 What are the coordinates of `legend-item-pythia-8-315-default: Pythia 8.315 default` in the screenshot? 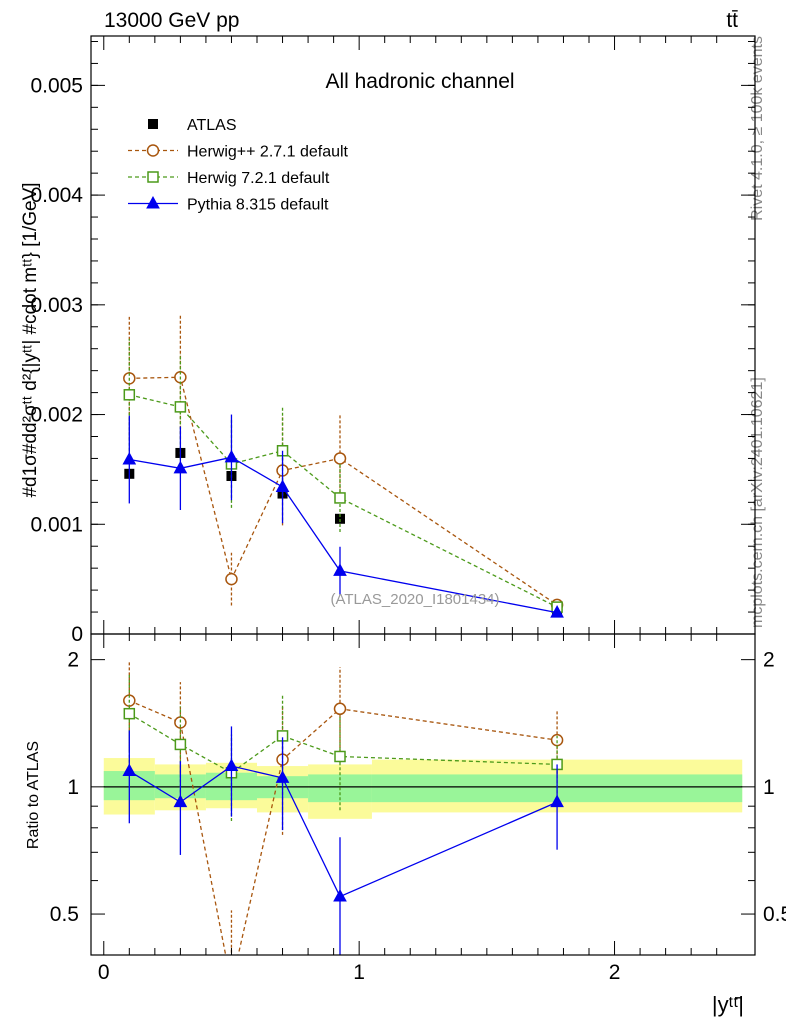 It's located at (228, 204).